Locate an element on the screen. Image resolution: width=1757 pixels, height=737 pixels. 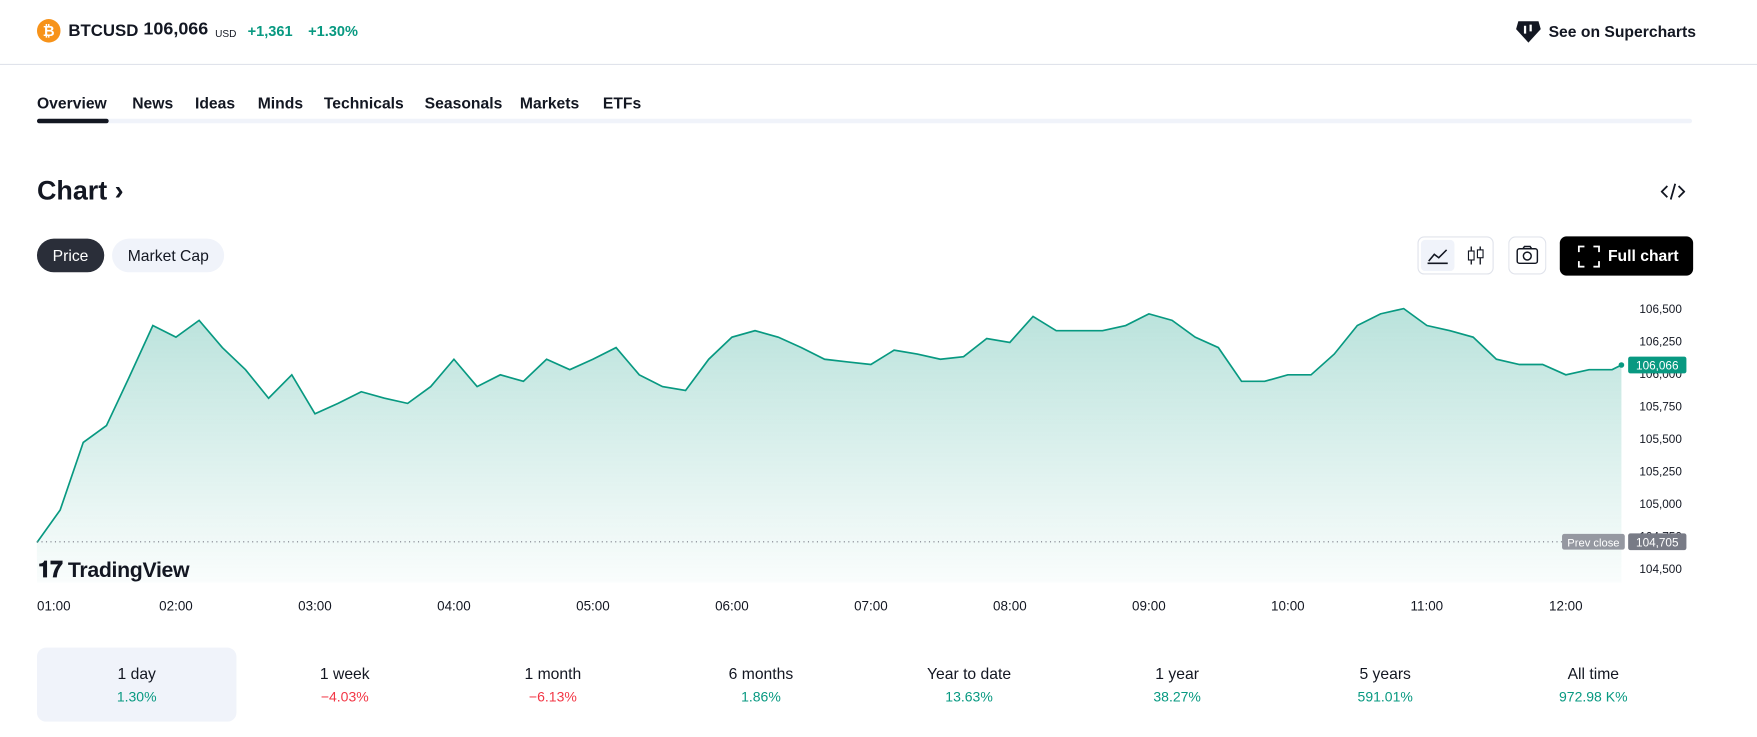
last-value-label: 106,066 is located at coordinates (1657, 365).